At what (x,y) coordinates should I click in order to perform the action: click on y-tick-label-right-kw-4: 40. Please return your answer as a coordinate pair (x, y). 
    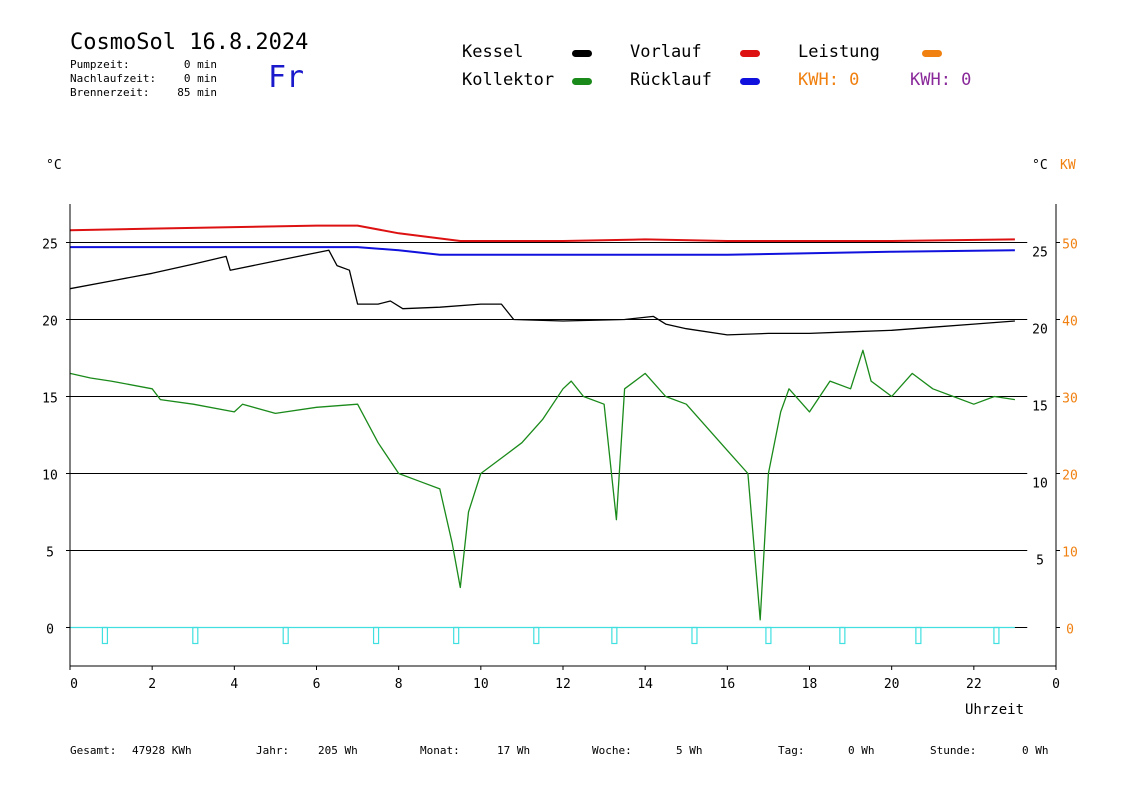
    Looking at the image, I should click on (1070, 322).